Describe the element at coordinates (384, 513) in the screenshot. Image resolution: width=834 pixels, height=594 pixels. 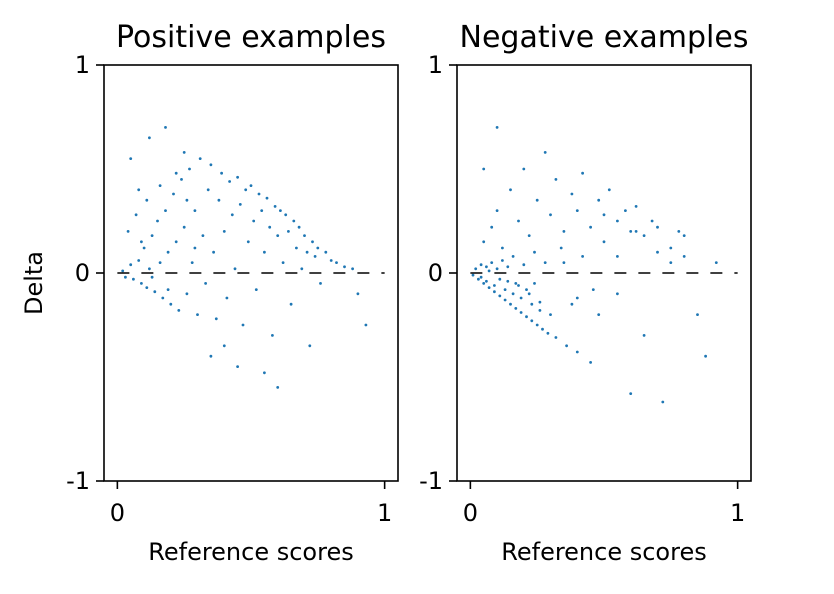
I see `x-tick-label: 1` at that location.